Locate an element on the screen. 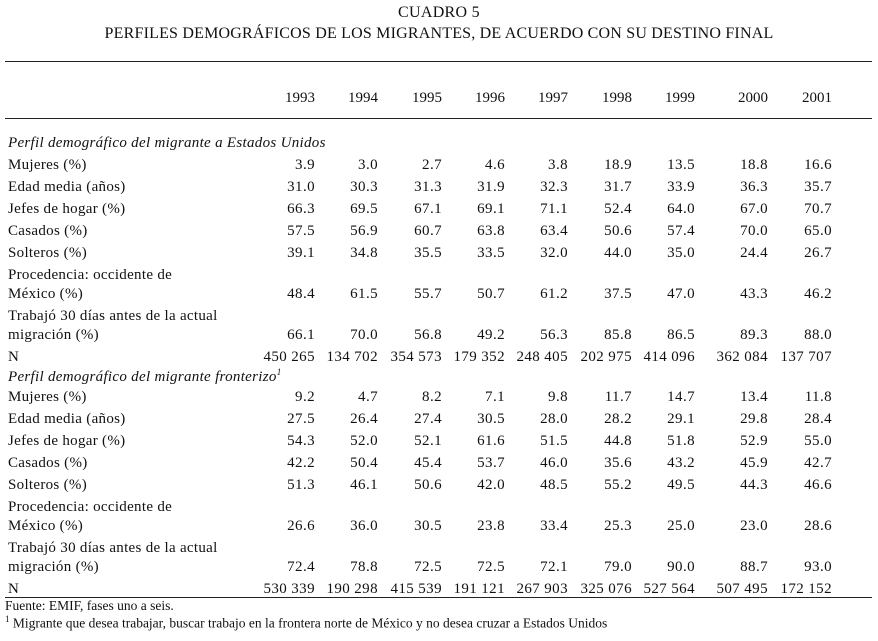  table-cell: 26.4 is located at coordinates (364, 419).